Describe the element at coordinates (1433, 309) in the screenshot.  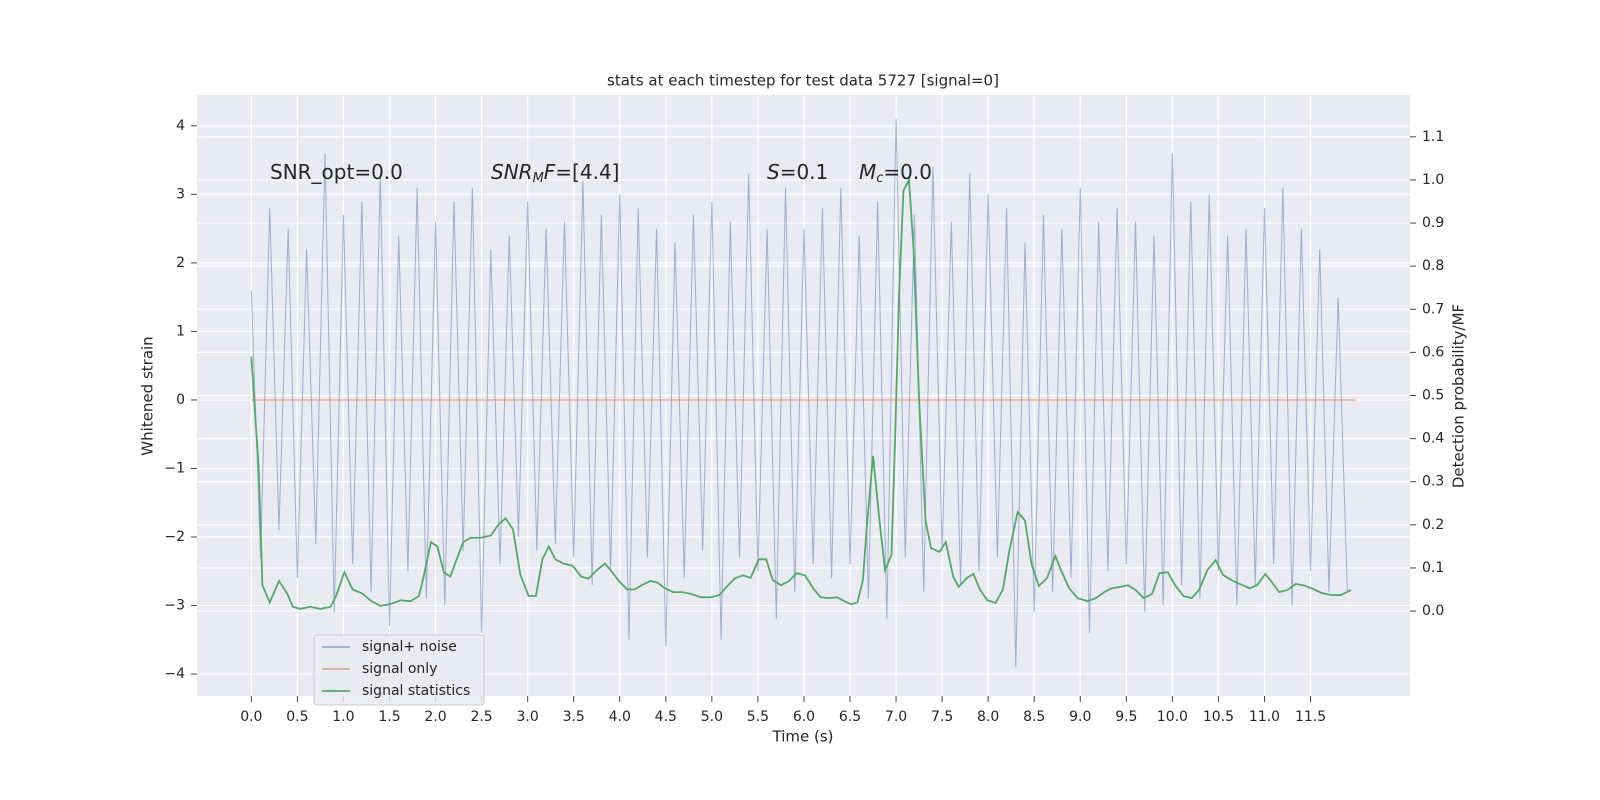
I see `y2-tick-label: 0.7` at that location.